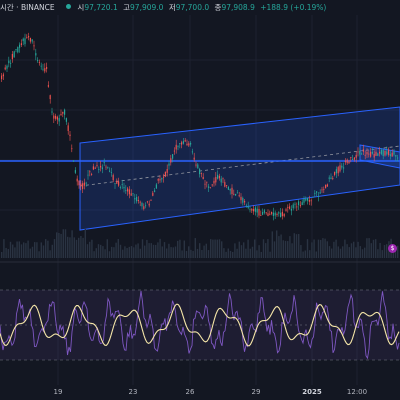  I want to click on close-value: 97,908.9, so click(238, 7).